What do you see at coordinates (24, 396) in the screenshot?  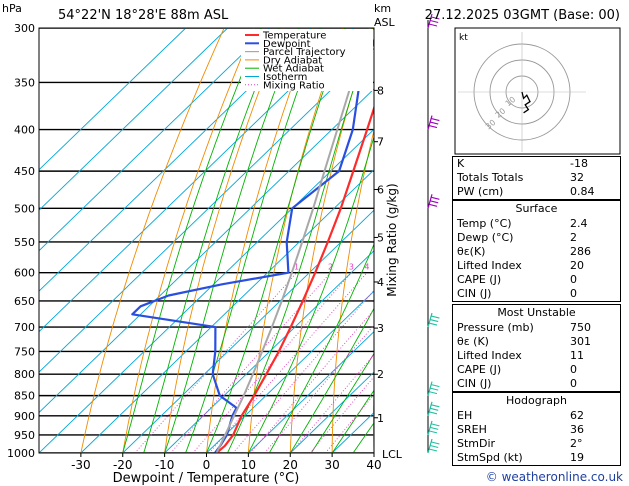 I see `pressure-tick-label: 850` at bounding box center [24, 396].